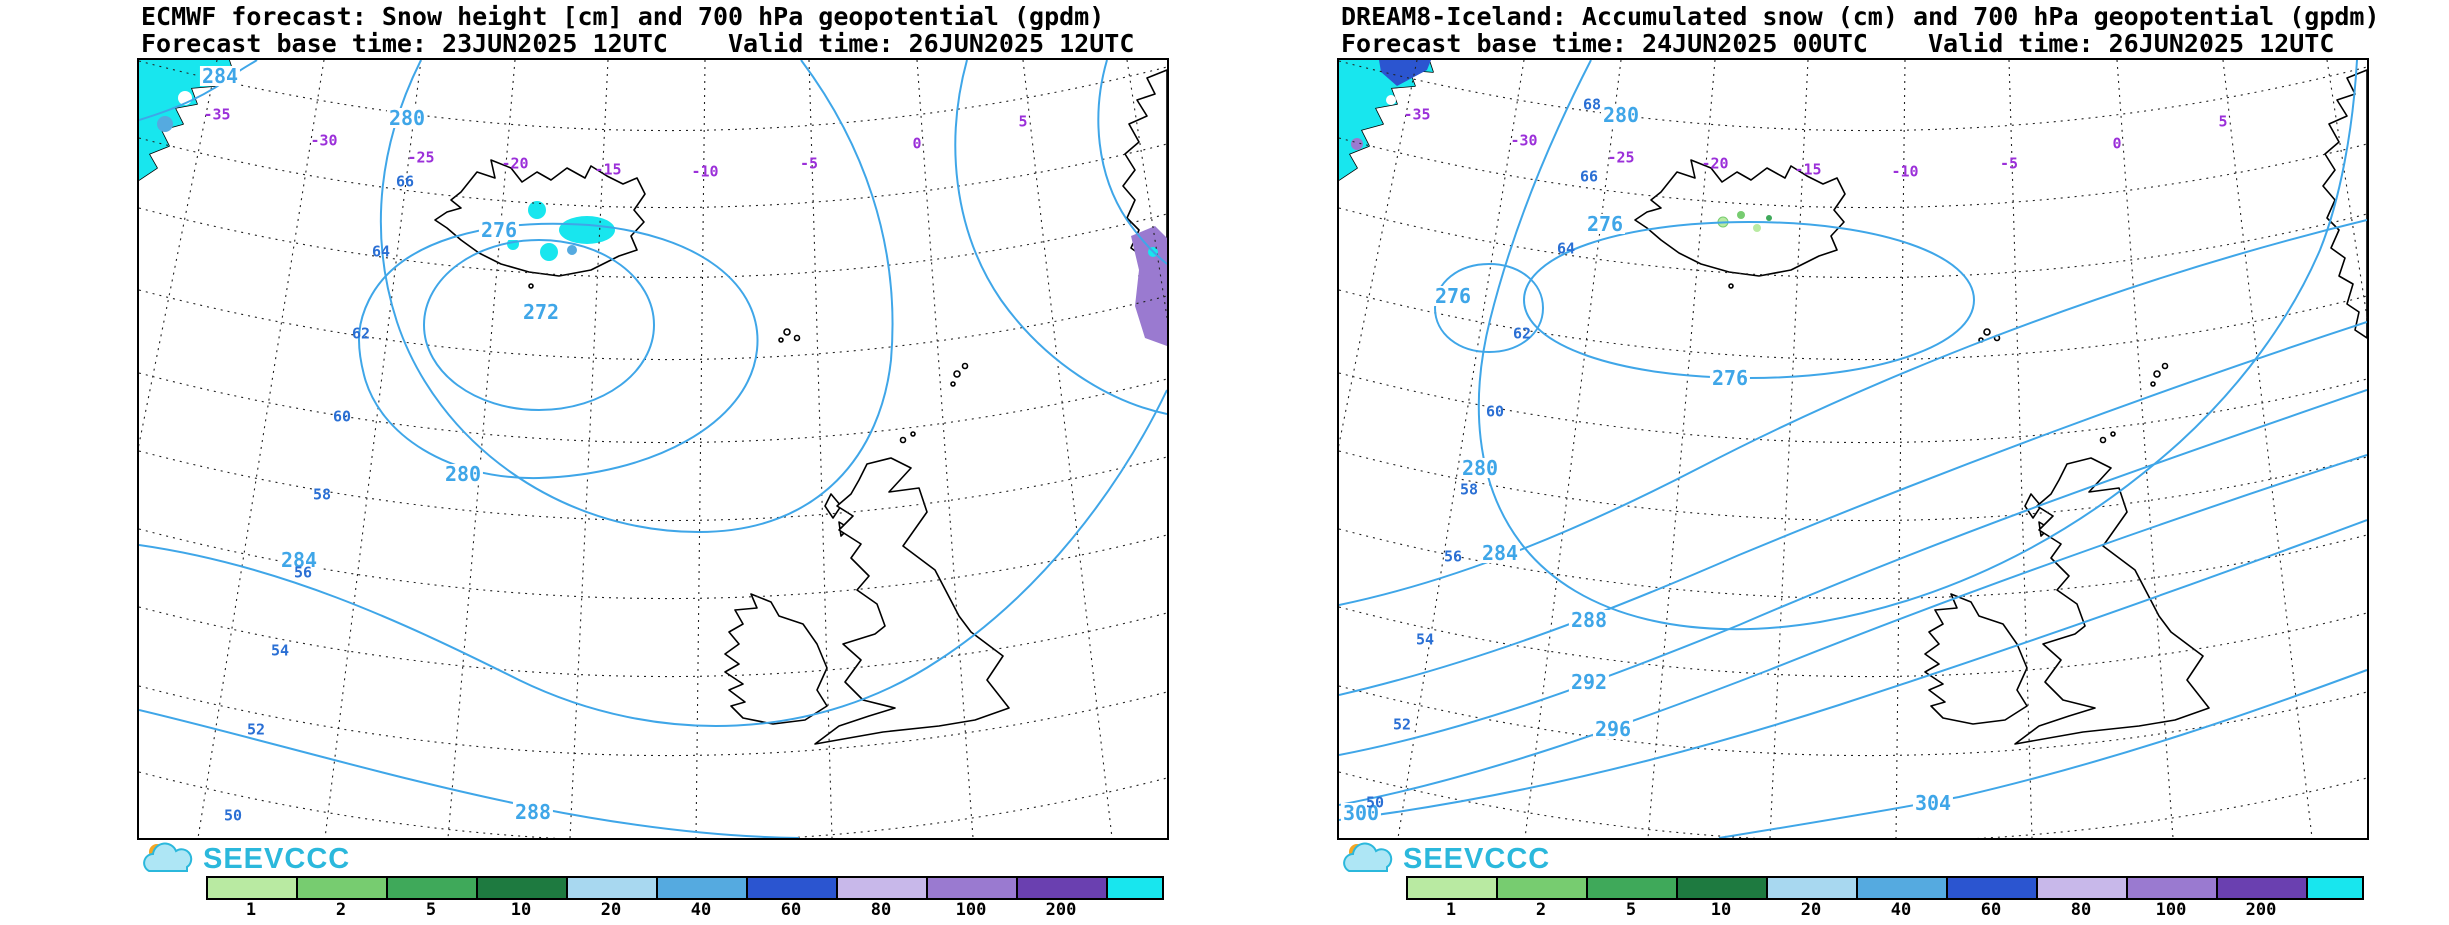 Image resolution: width=2449 pixels, height=925 pixels. I want to click on longitude-label: -25, so click(1621, 157).